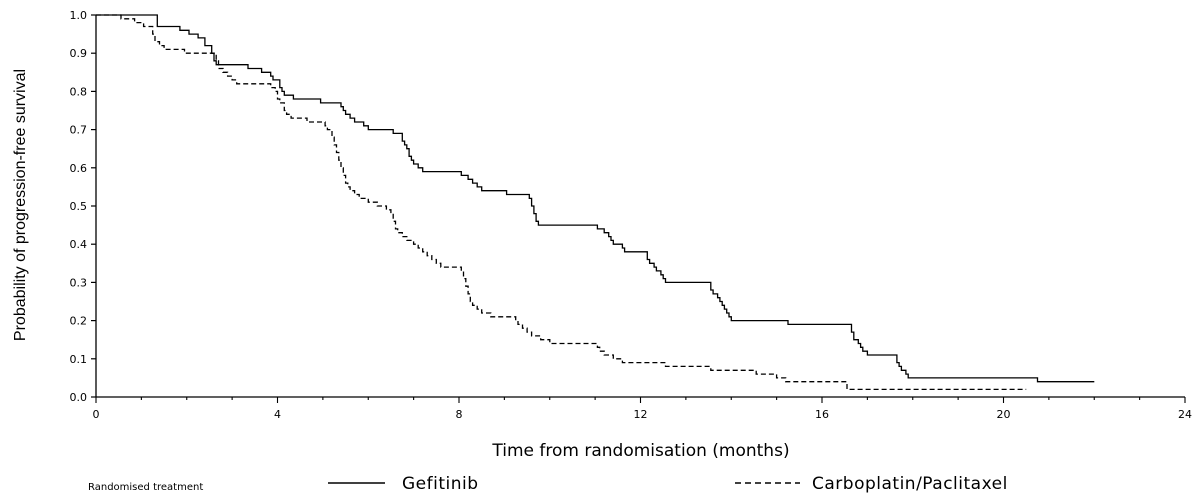 Image resolution: width=1201 pixels, height=501 pixels. What do you see at coordinates (79, 321) in the screenshot?
I see `y-tick-label: 0.2` at bounding box center [79, 321].